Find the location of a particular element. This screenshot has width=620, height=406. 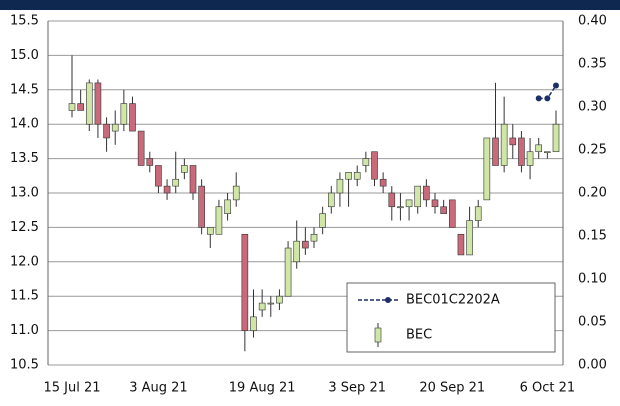

y-tick-label: 0.15 is located at coordinates (592, 236).